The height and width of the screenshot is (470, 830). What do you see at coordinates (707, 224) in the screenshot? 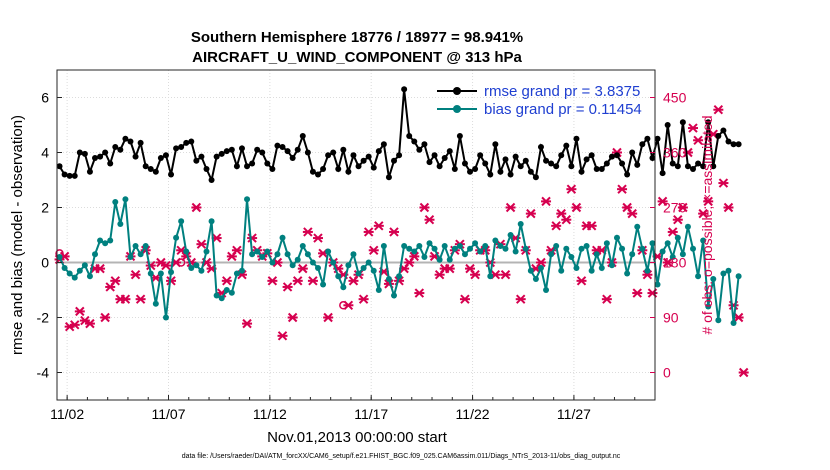
I see `y2-axis-label: # of obs: o=possible; ×=assimilated` at bounding box center [707, 224].